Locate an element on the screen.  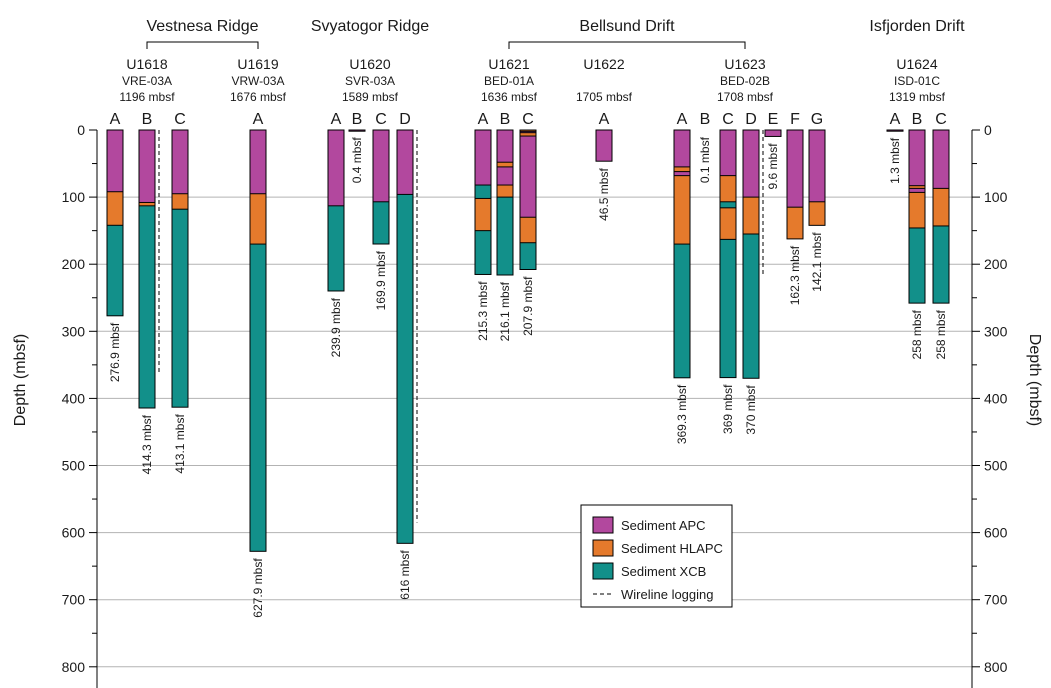
left-tick-label: 700 is located at coordinates (74, 600).